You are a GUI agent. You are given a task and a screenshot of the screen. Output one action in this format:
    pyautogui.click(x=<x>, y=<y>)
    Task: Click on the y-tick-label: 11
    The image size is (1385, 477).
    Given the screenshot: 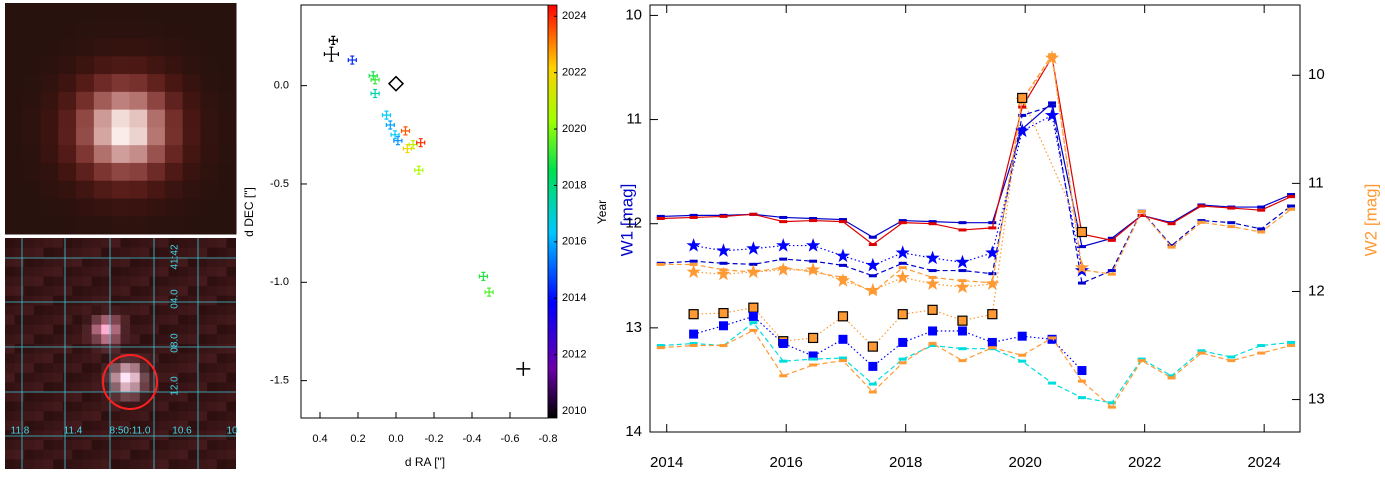 What is the action you would take?
    pyautogui.click(x=634, y=119)
    